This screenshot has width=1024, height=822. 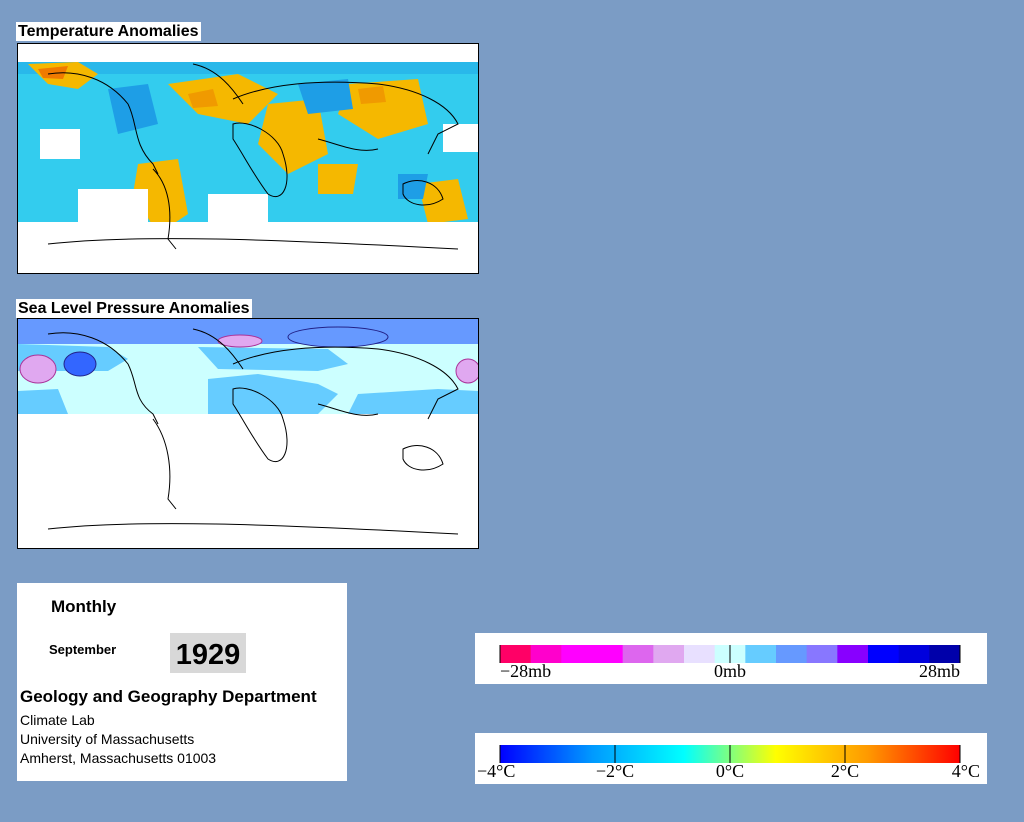 I want to click on pressure-legend: −28mb 0mb 28mb, so click(x=731, y=658).